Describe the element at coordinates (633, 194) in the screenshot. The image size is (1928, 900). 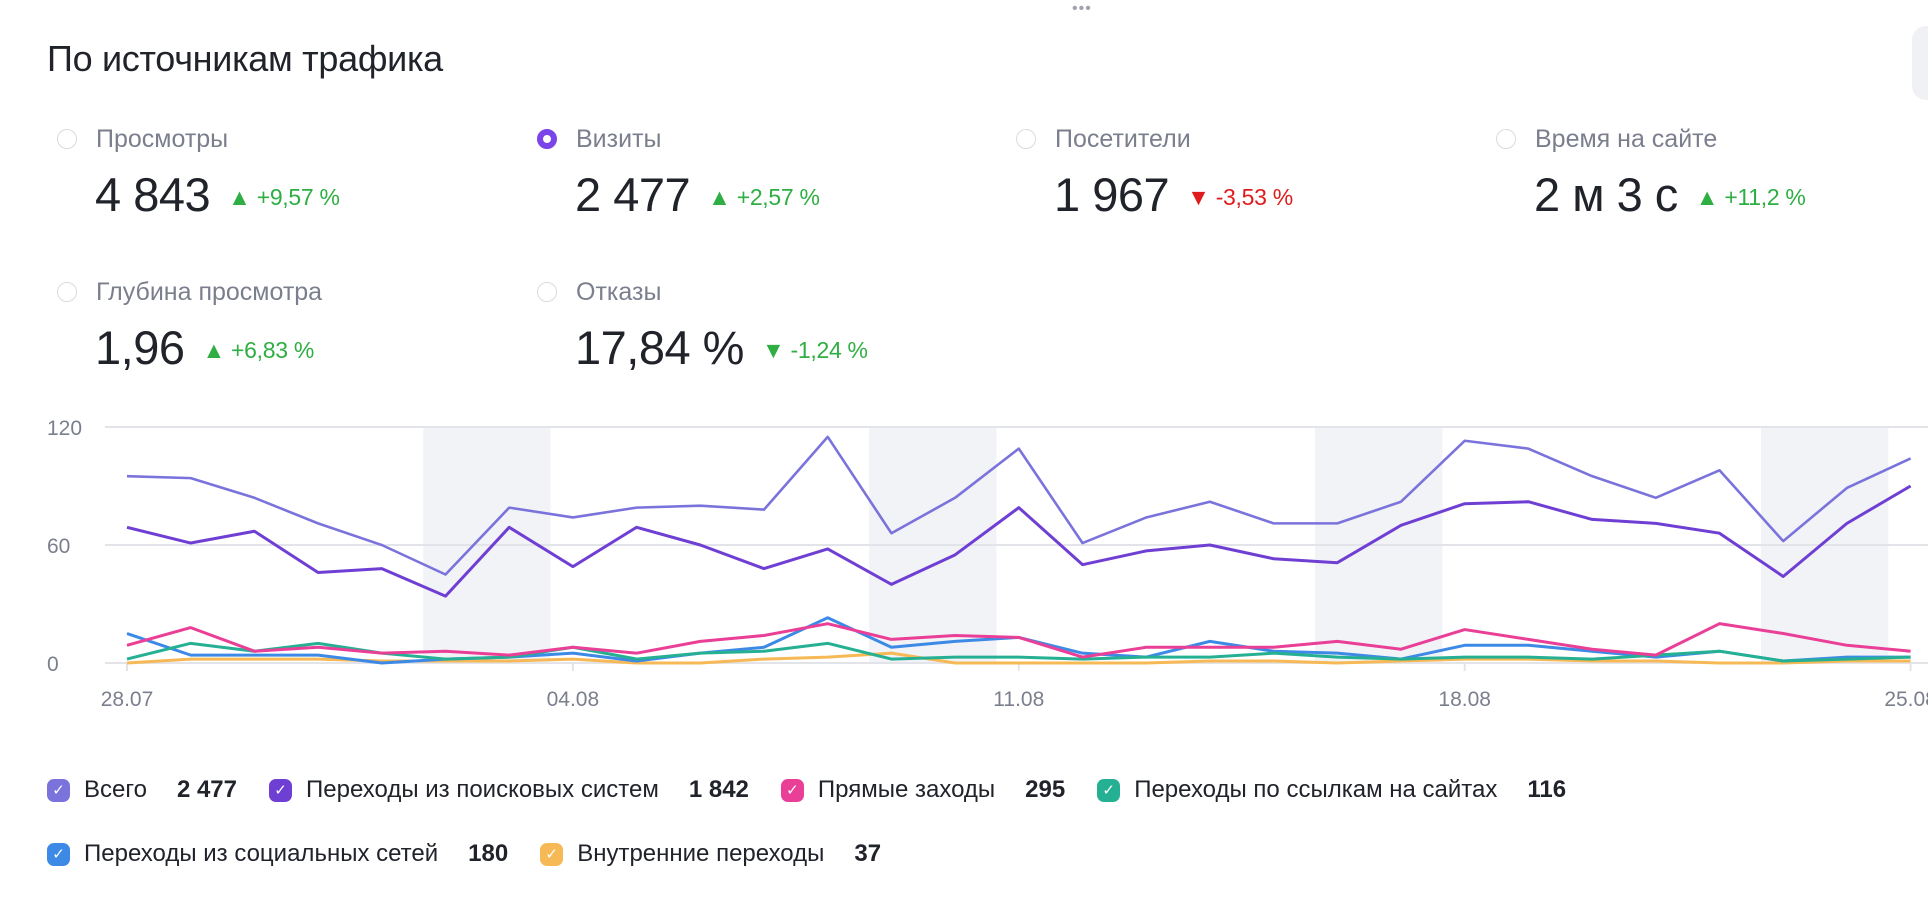
I see `metric-value: 2 477` at that location.